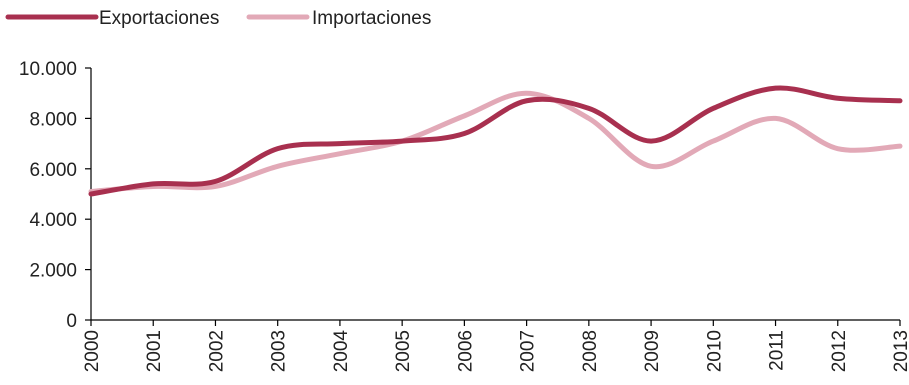  What do you see at coordinates (528, 351) in the screenshot?
I see `x-tick-label: 2007` at bounding box center [528, 351].